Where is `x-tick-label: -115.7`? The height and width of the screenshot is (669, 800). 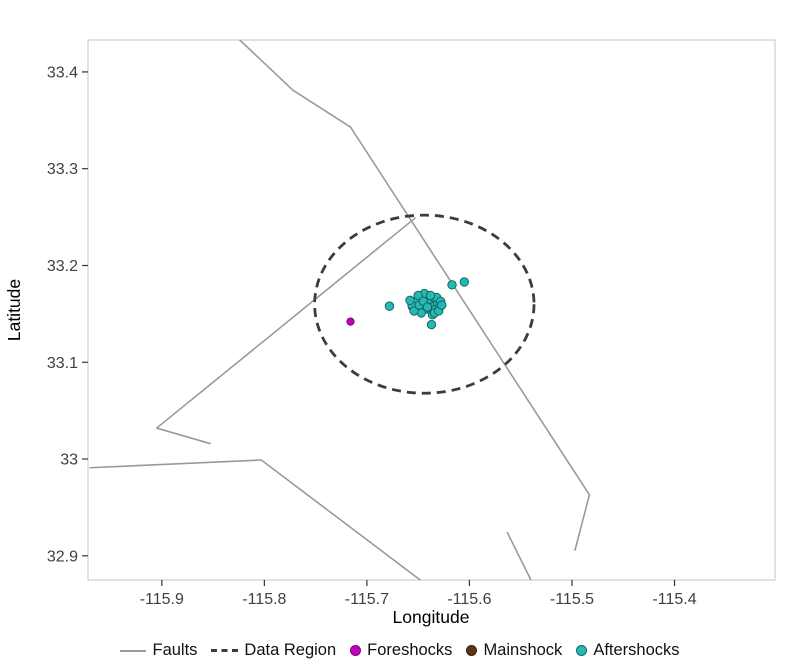
x-tick-label: -115.7 is located at coordinates (367, 599).